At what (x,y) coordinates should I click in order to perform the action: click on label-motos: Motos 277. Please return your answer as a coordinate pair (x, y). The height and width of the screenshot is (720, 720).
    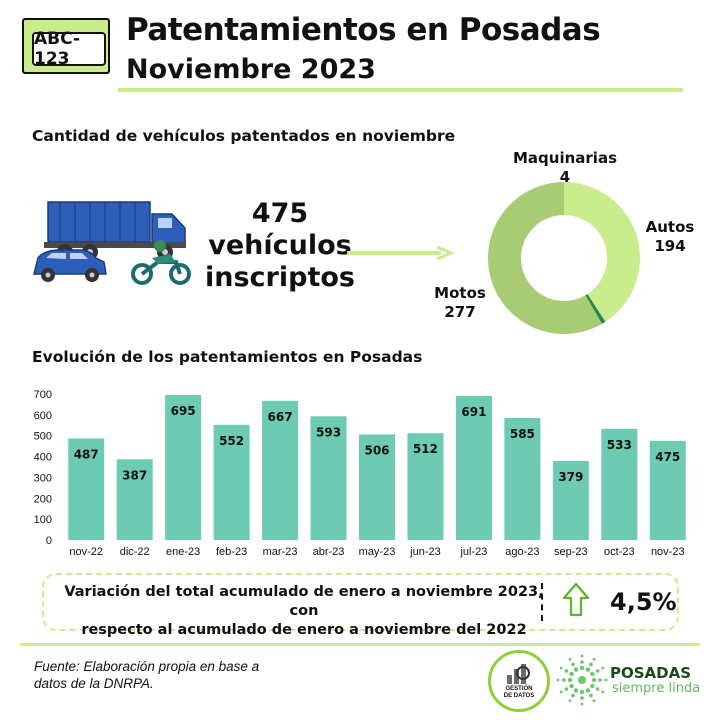
    Looking at the image, I should click on (460, 303).